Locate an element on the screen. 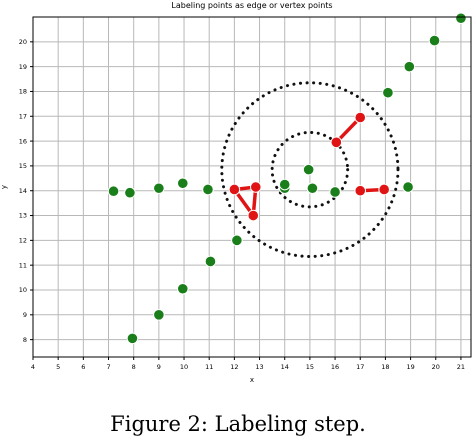  x-ticks: 4 5 6 7 8 9 10 11 12 13 14 15 16 17 18 19 20 21 is located at coordinates (248, 364).